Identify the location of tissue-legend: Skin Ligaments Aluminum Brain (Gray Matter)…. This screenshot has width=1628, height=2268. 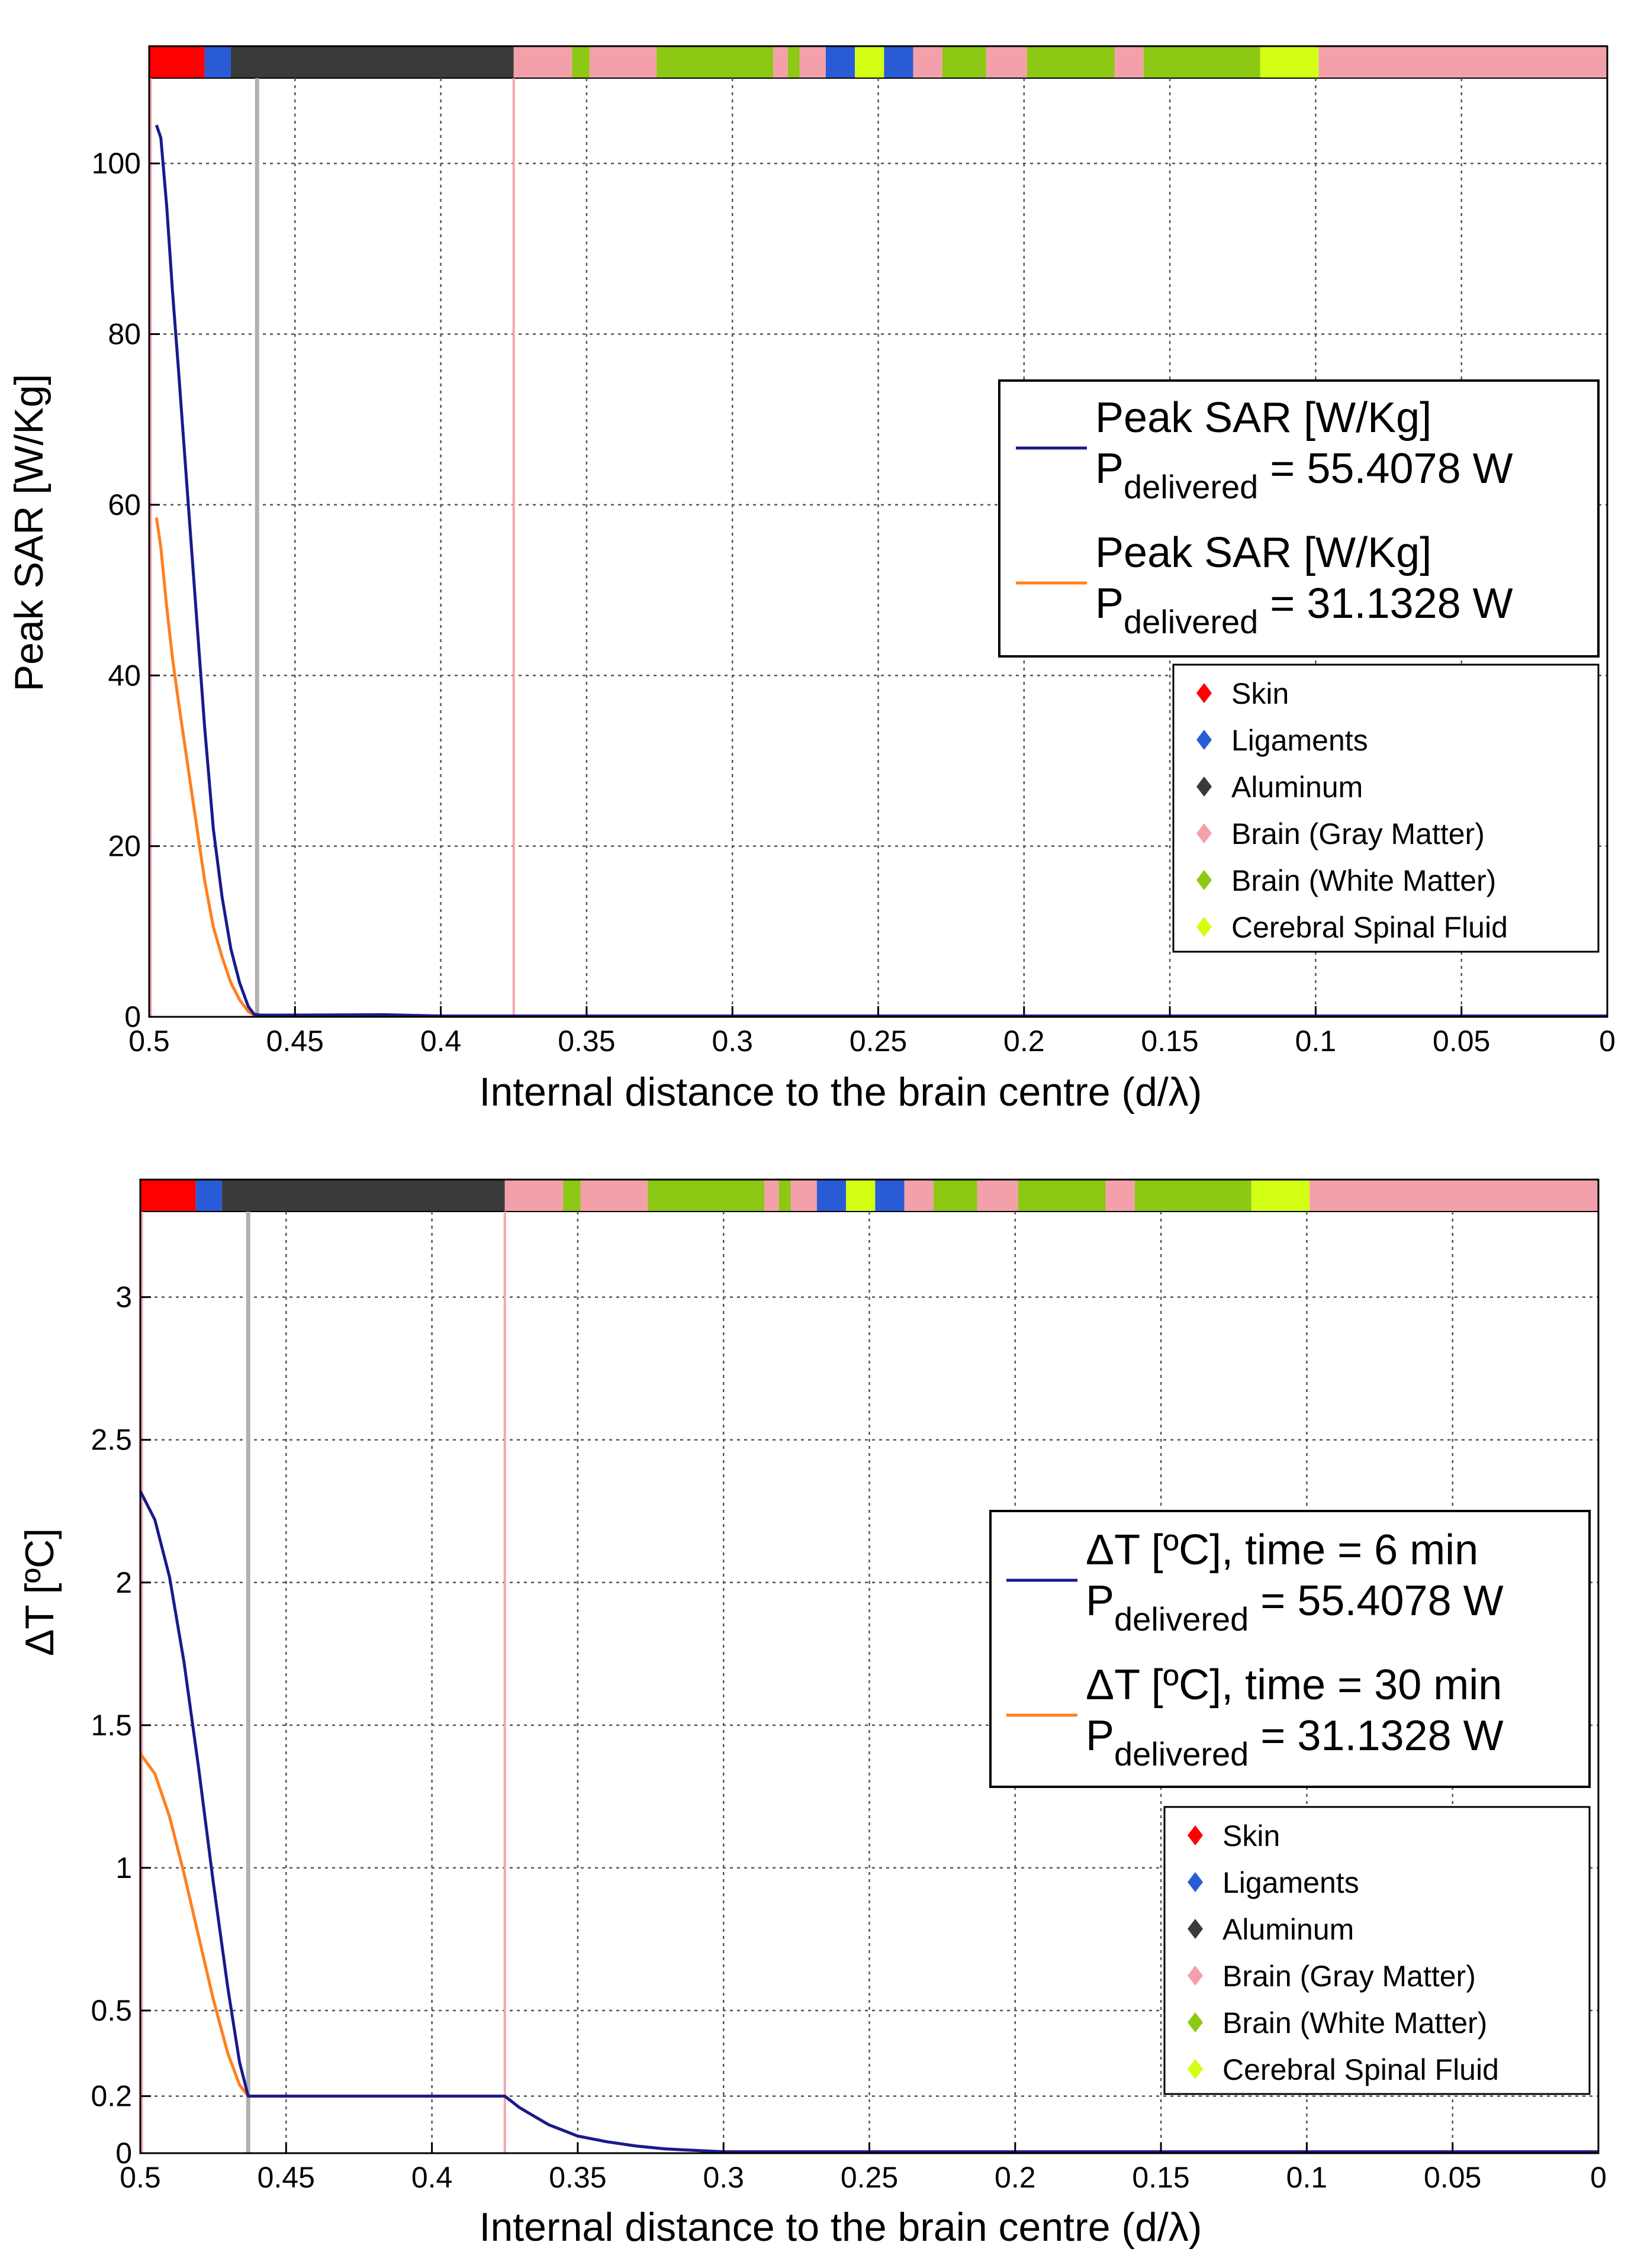
(1377, 1950).